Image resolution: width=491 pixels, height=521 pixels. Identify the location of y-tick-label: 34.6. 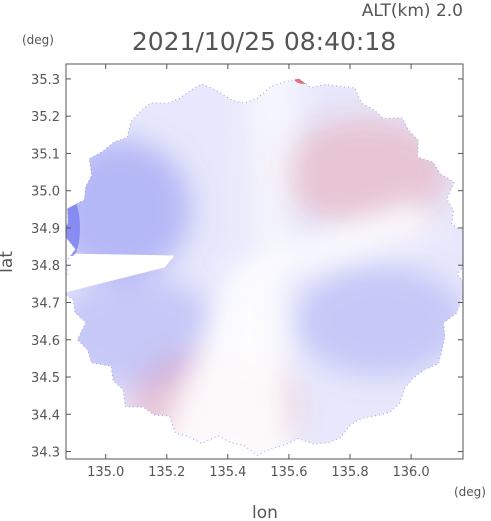
(45, 341).